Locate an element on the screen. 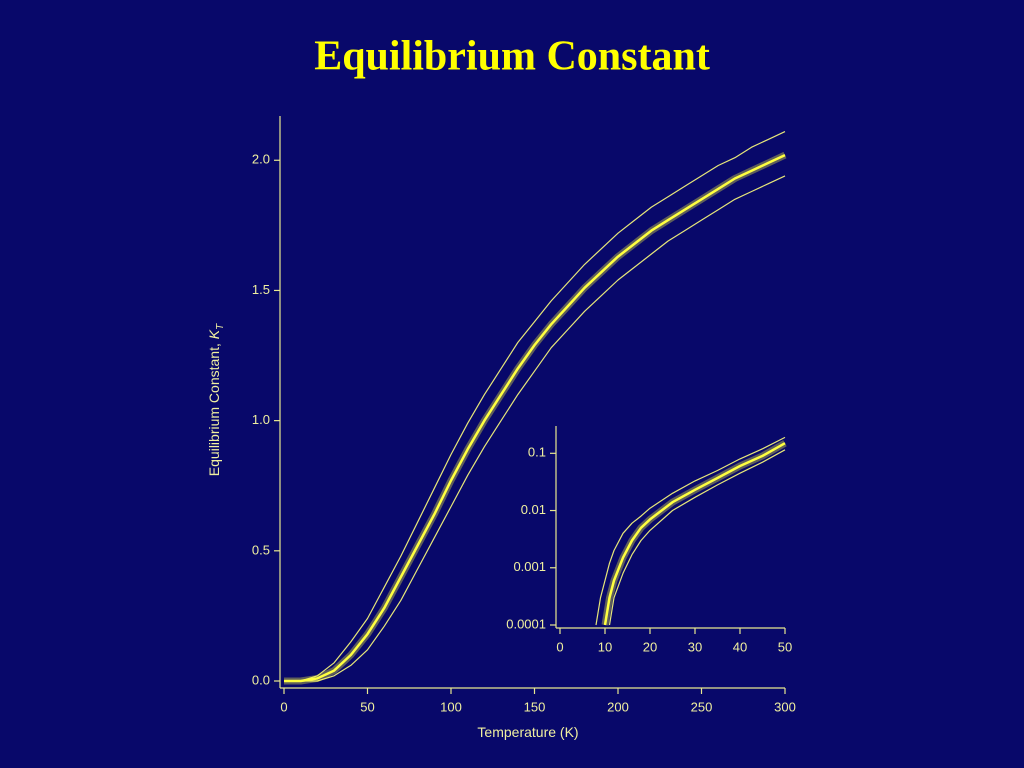 Image resolution: width=1024 pixels, height=768 pixels. y-axis-label: Equilibrium Constant, KT is located at coordinates (216, 399).